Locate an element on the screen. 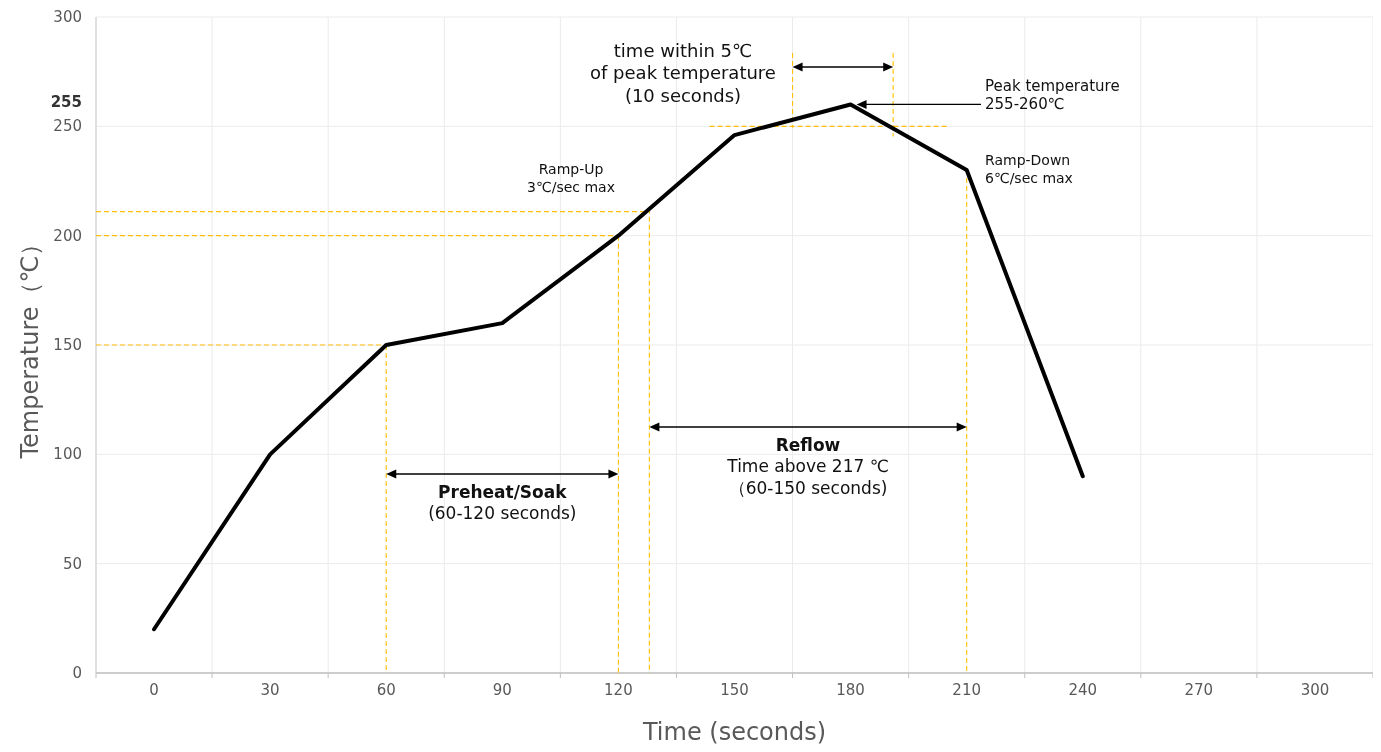  y-tick-label: 150 is located at coordinates (67, 345).